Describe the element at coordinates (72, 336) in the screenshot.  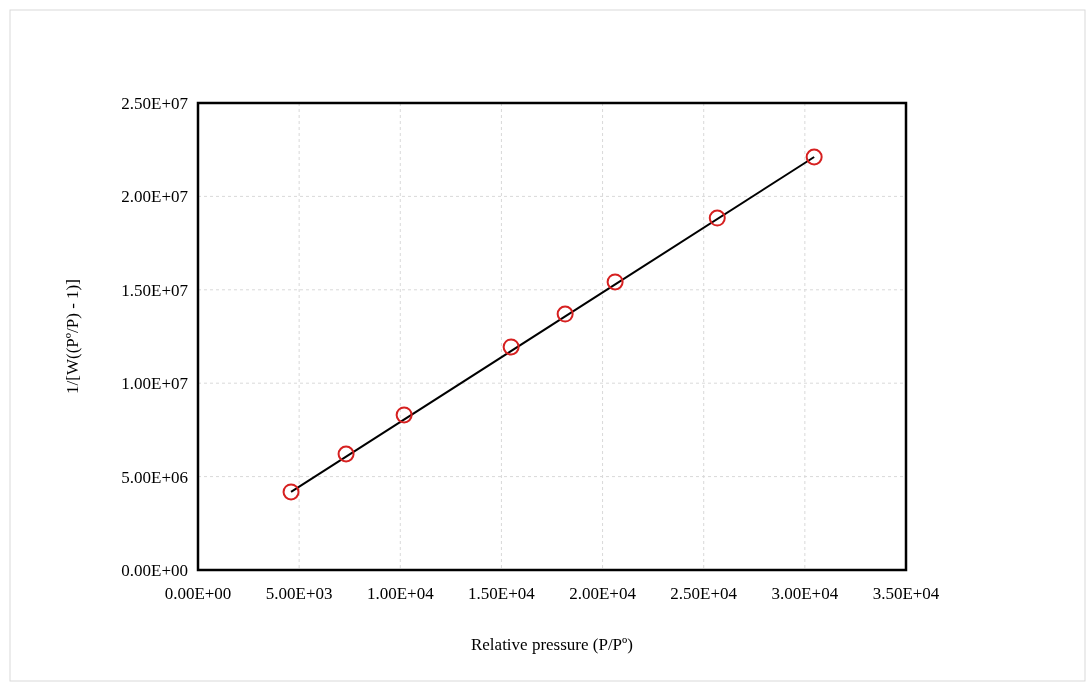
I see `y-axis-title: 1/[W((Pº/P) - 1)]` at that location.